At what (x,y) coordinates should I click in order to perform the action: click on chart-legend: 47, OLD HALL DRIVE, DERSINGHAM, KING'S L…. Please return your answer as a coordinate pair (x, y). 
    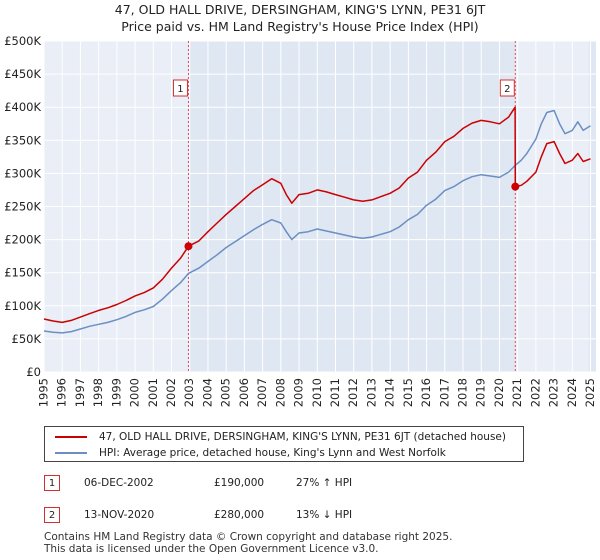
    Looking at the image, I should click on (284, 444).